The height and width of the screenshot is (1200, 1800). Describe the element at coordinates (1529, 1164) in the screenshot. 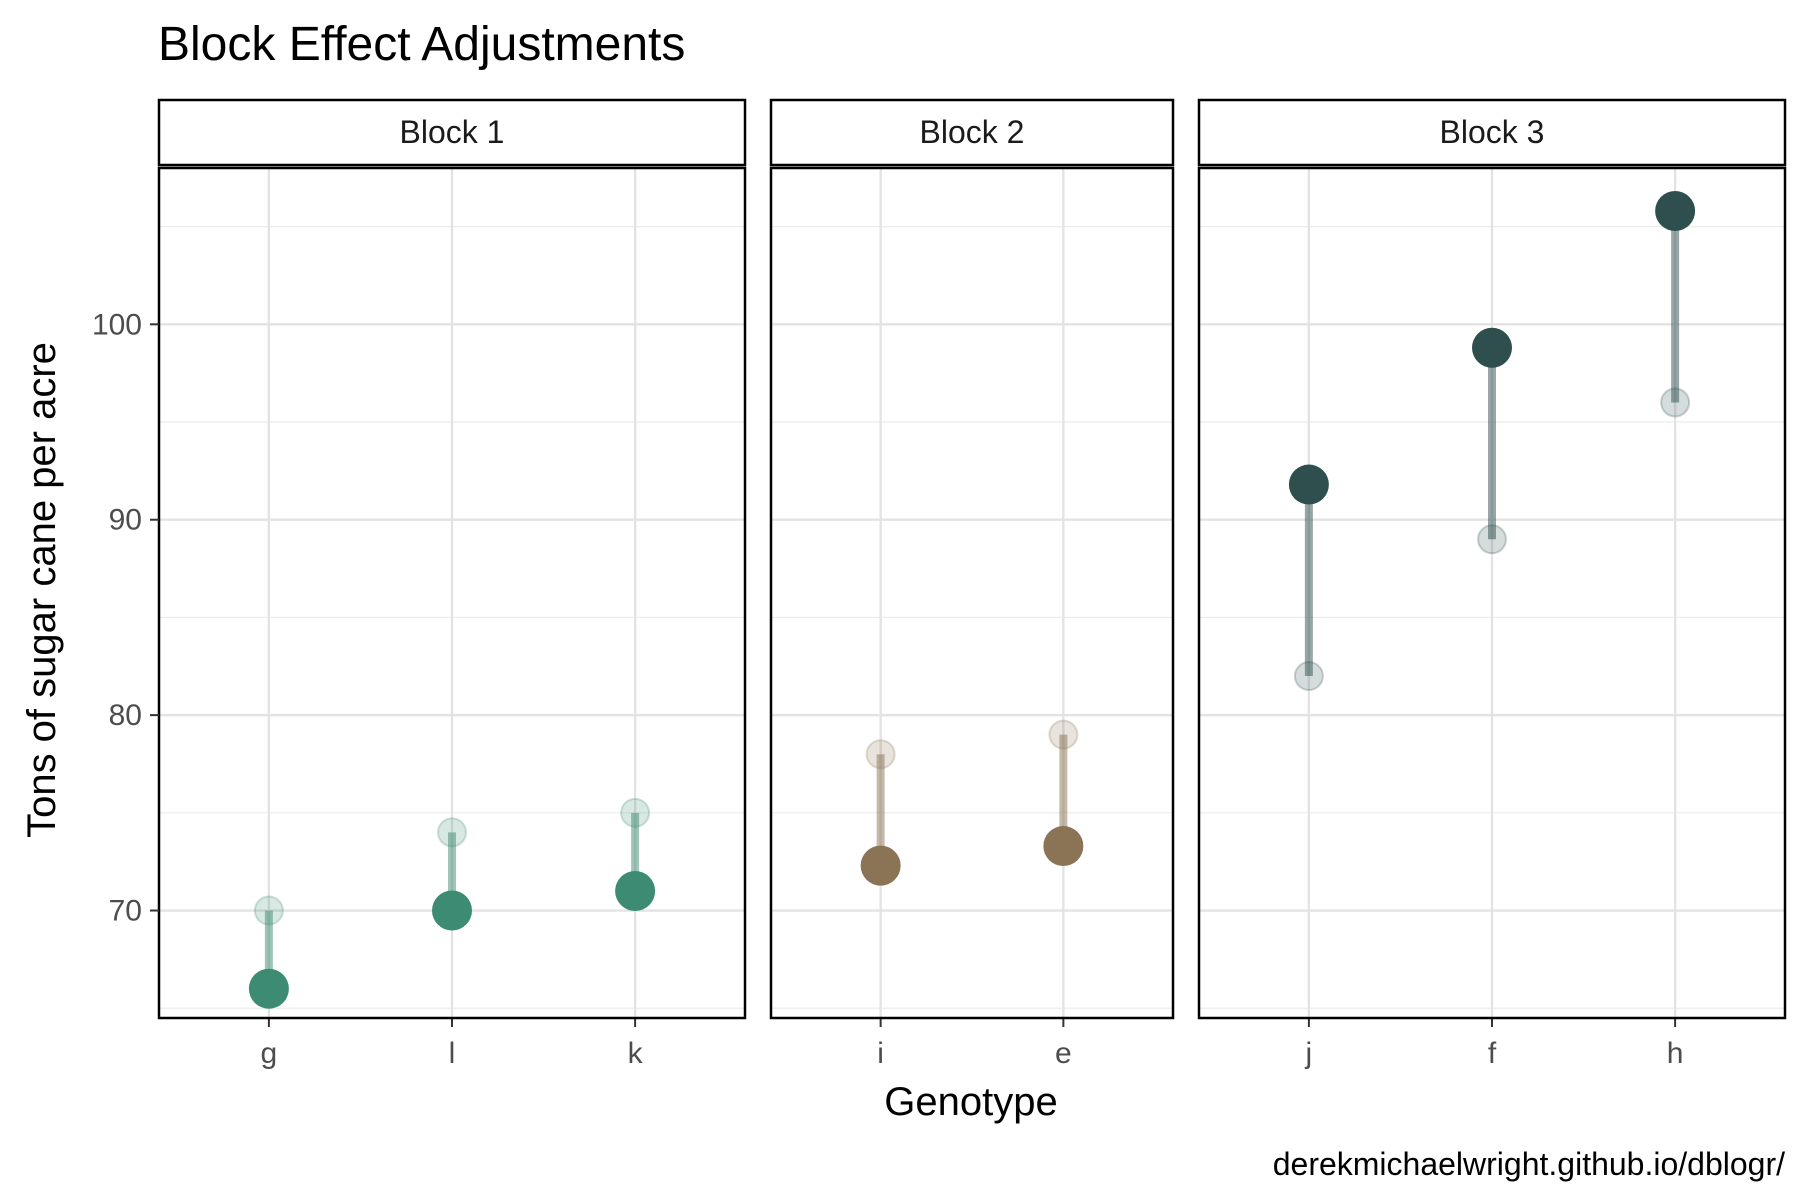

I see `caption: derekmichaelwright.github.io/dblogr/` at that location.